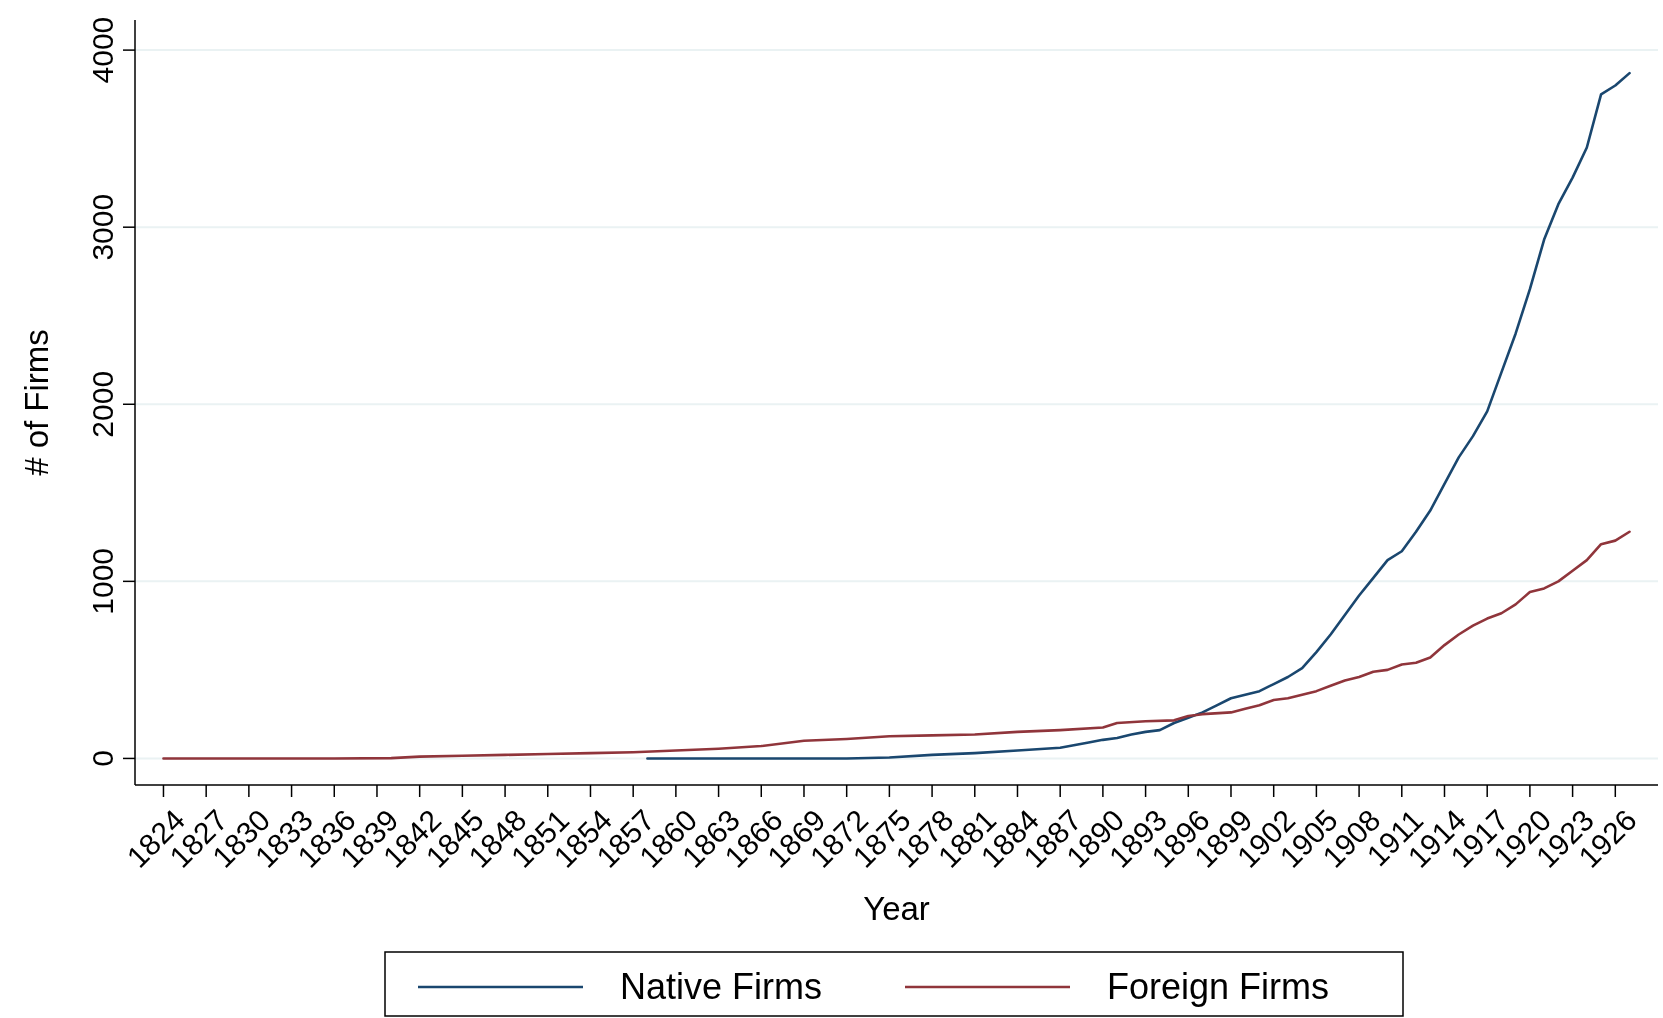 The image size is (1663, 1018). Describe the element at coordinates (1218, 986) in the screenshot. I see `legend-label: Foreign Firms` at that location.